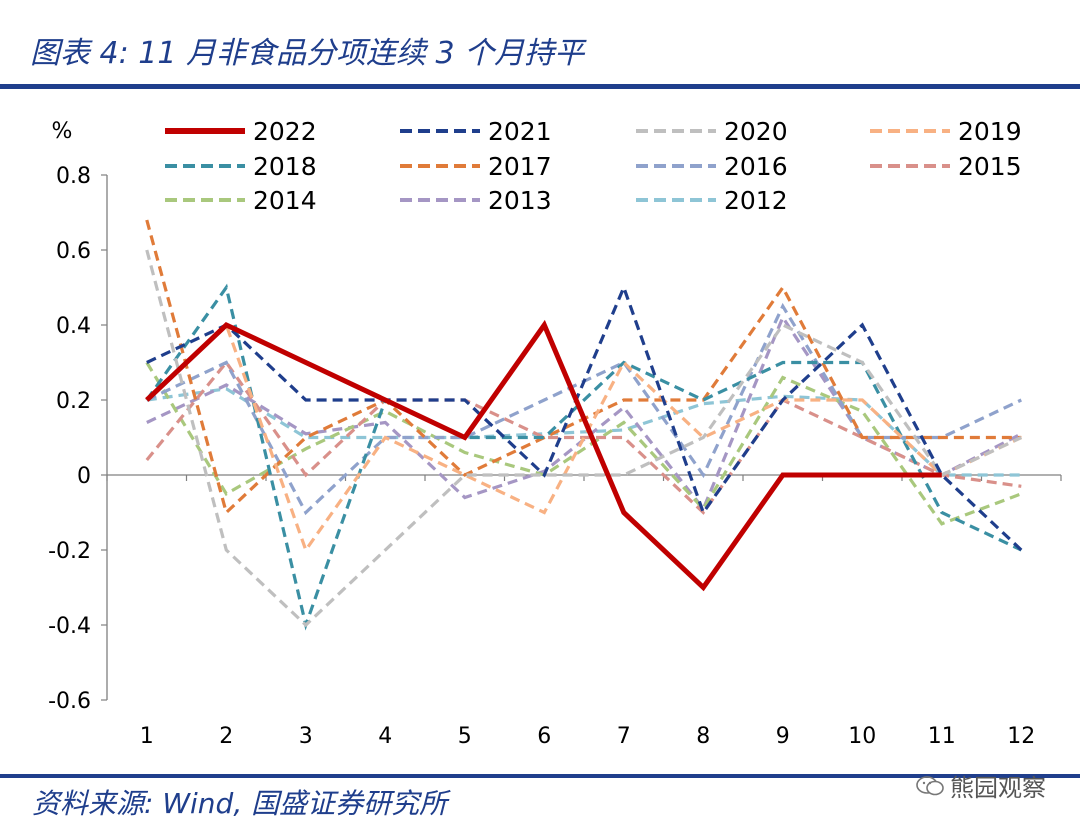 This screenshot has width=1080, height=831. I want to click on x-tick-label: 3, so click(306, 736).